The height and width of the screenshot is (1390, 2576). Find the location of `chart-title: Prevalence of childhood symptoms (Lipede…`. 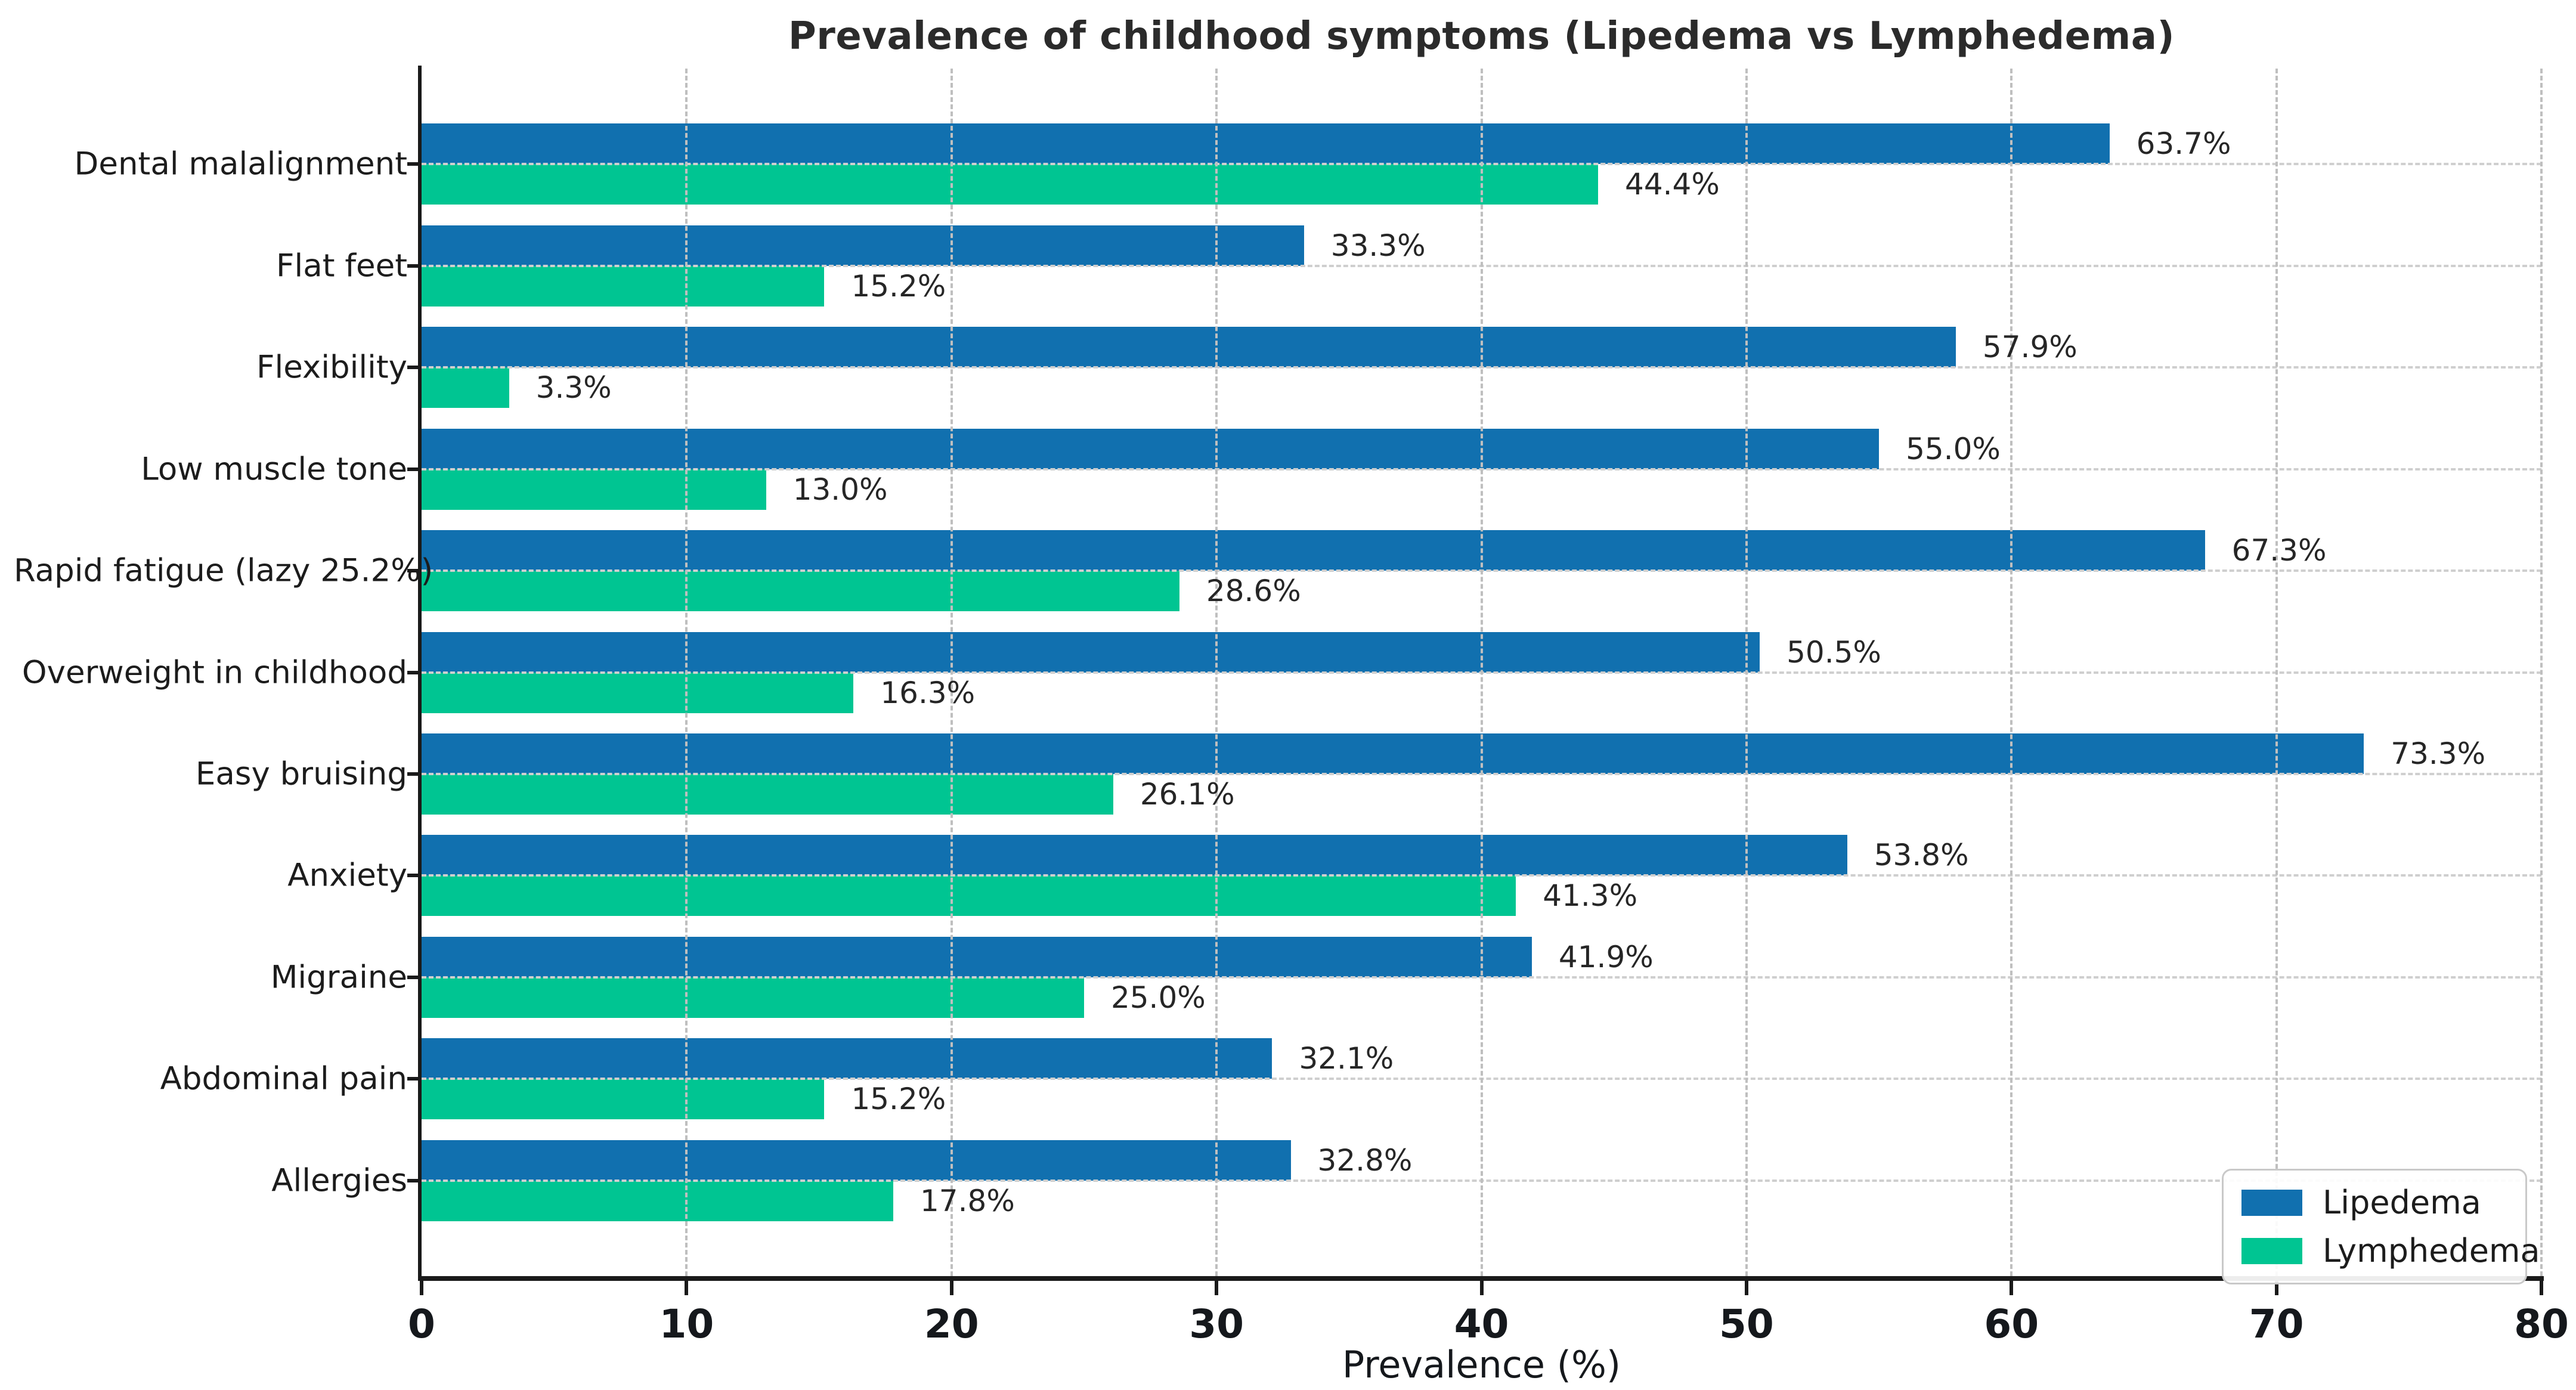

chart-title: Prevalence of childhood symptoms (Lipede… is located at coordinates (1482, 36).